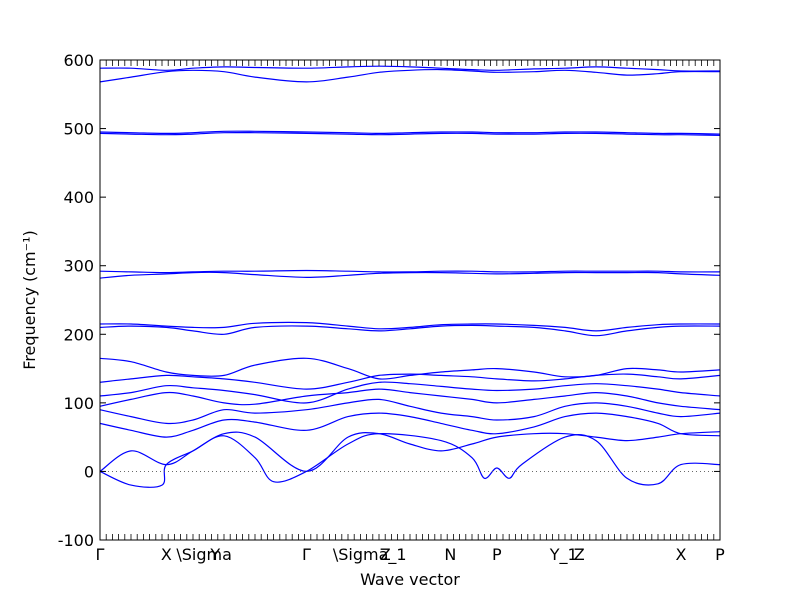 The image size is (800, 600). What do you see at coordinates (89, 471) in the screenshot?
I see `y-tick-label: 0` at bounding box center [89, 471].